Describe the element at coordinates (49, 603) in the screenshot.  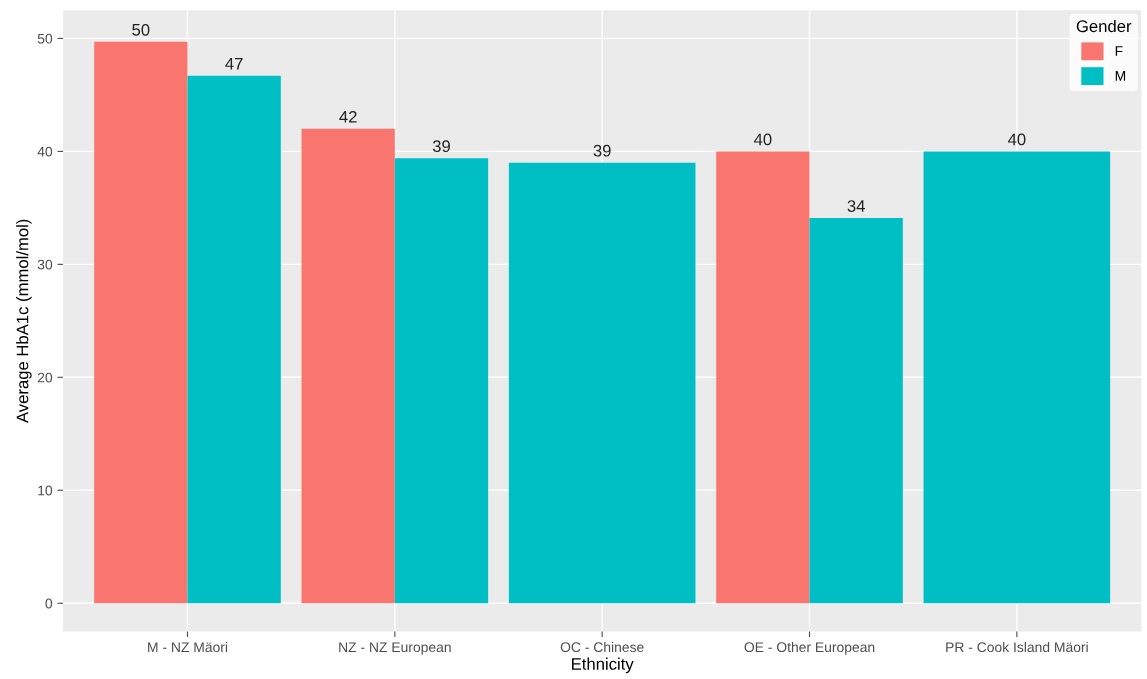
I see `y-tick-label: 0` at that location.